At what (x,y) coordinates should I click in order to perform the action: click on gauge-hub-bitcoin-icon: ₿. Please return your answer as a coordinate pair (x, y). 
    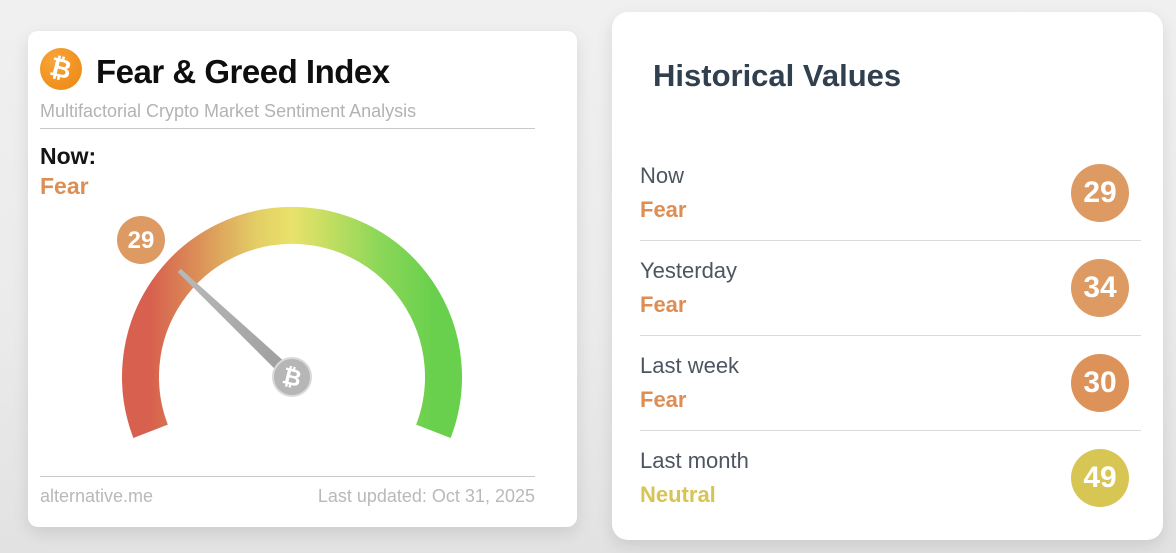
    Looking at the image, I should click on (292, 378).